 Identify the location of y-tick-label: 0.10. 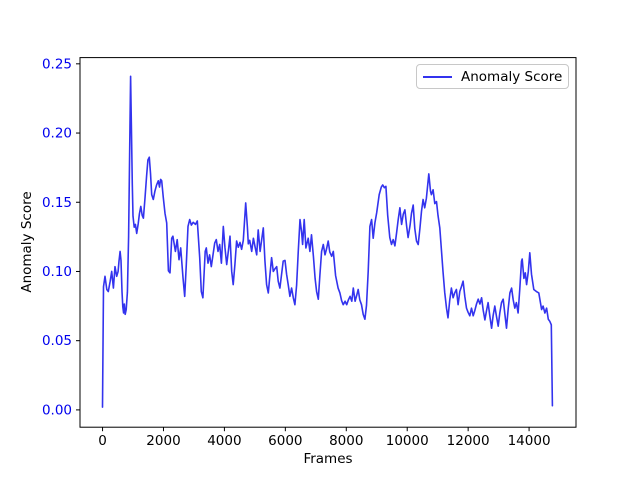
(57, 272).